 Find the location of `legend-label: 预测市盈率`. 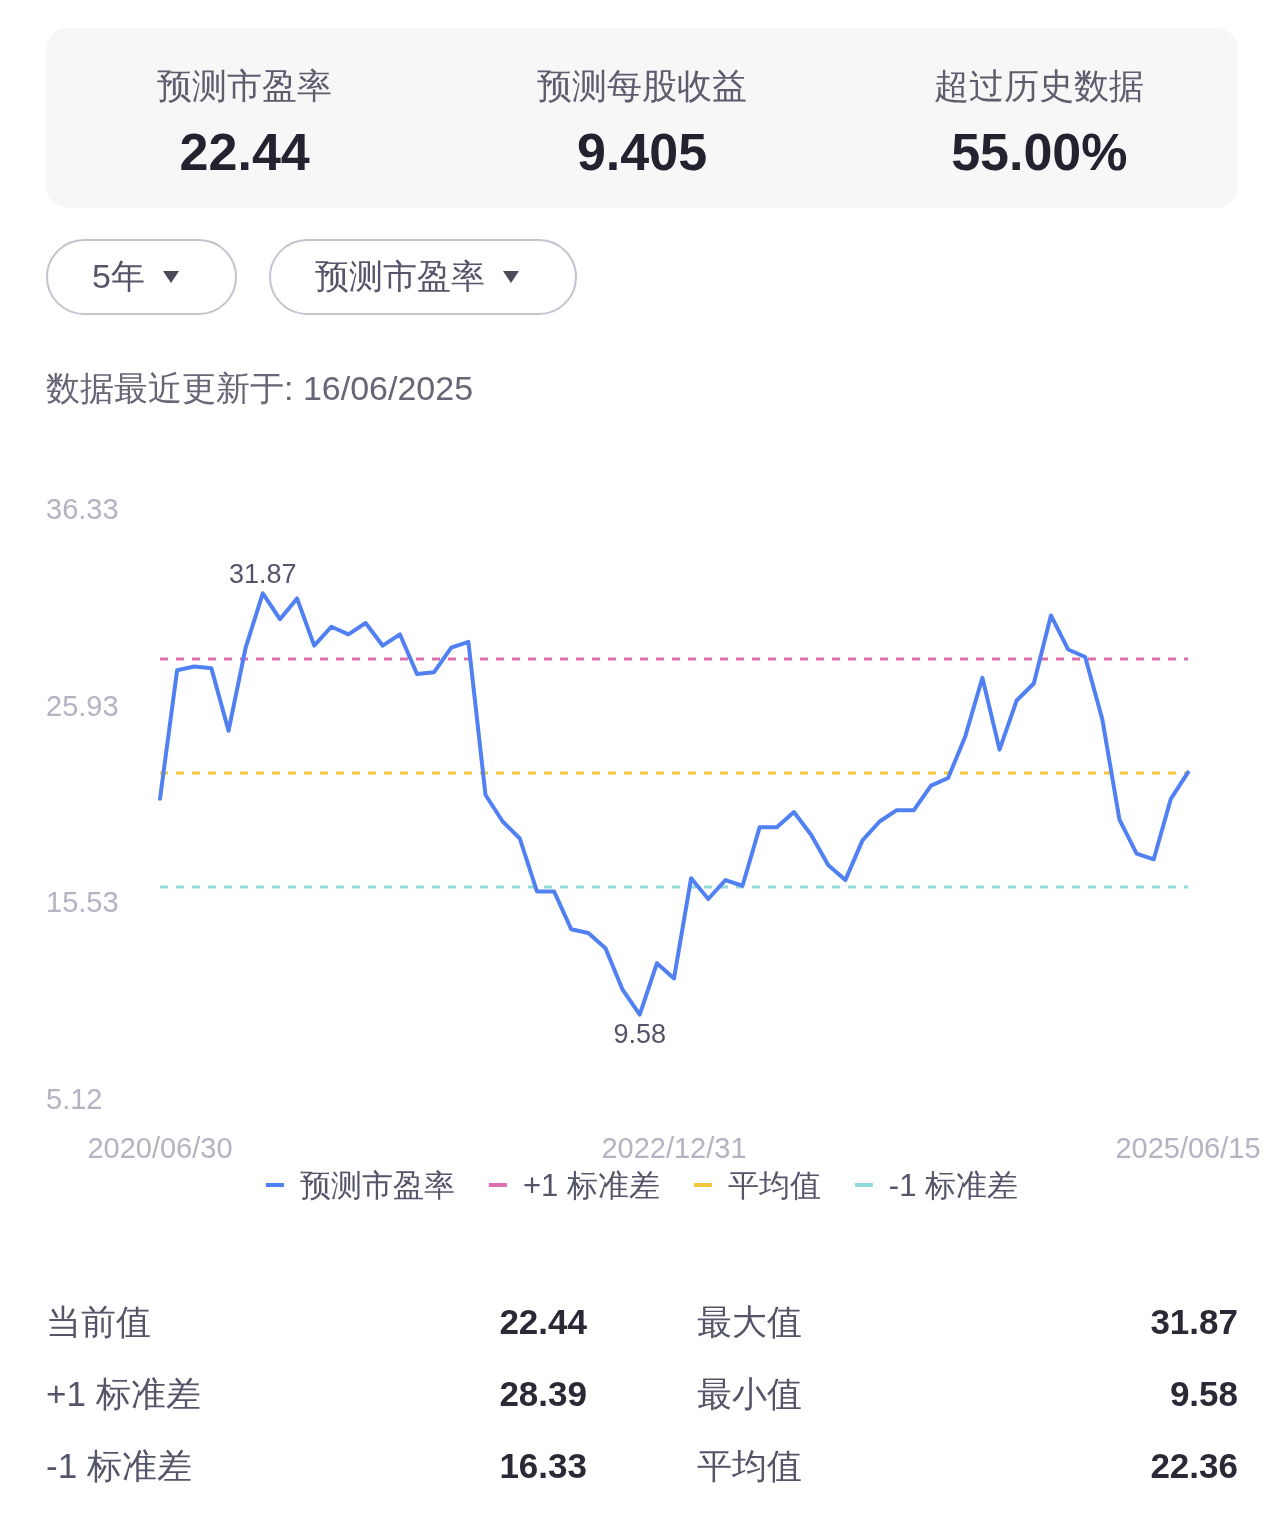

legend-label: 预测市盈率 is located at coordinates (377, 1185).